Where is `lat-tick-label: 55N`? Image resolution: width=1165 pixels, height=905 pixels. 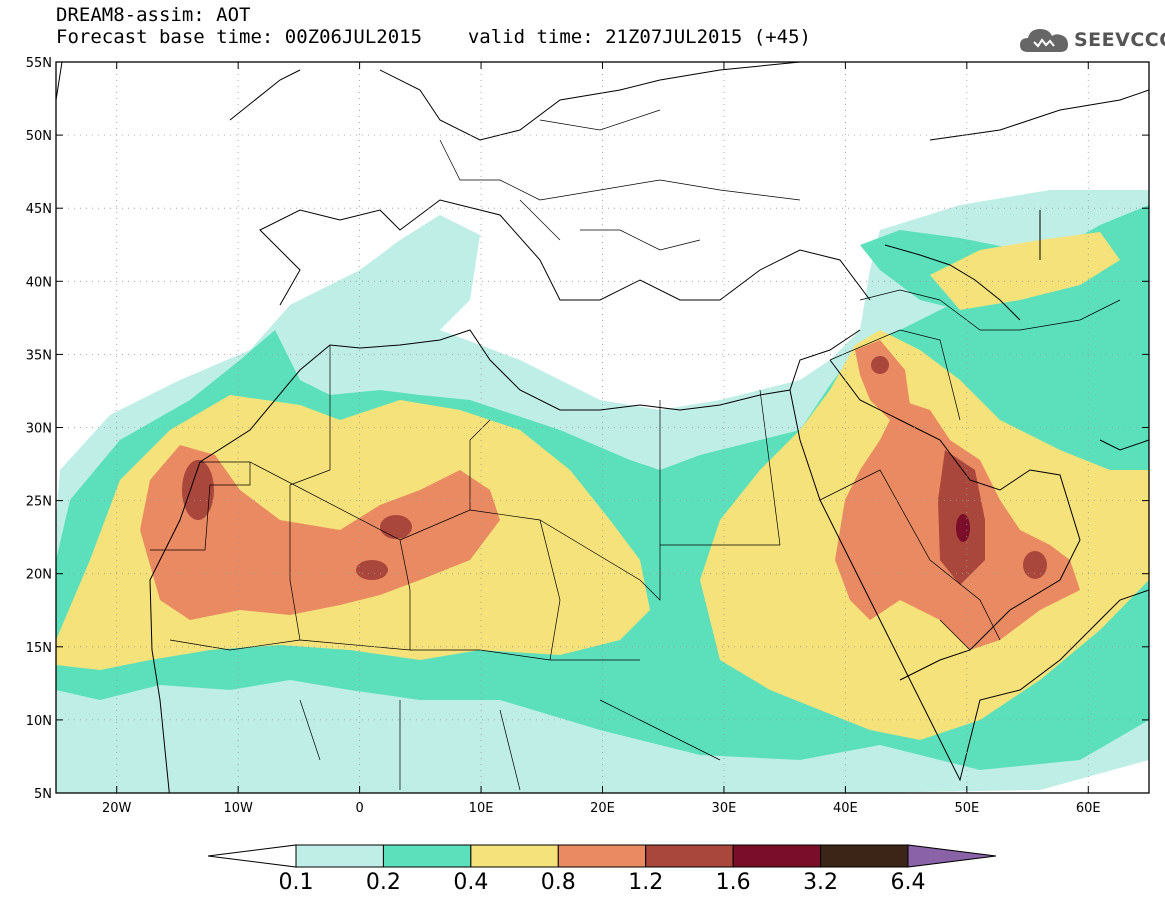
lat-tick-label: 55N is located at coordinates (39, 63).